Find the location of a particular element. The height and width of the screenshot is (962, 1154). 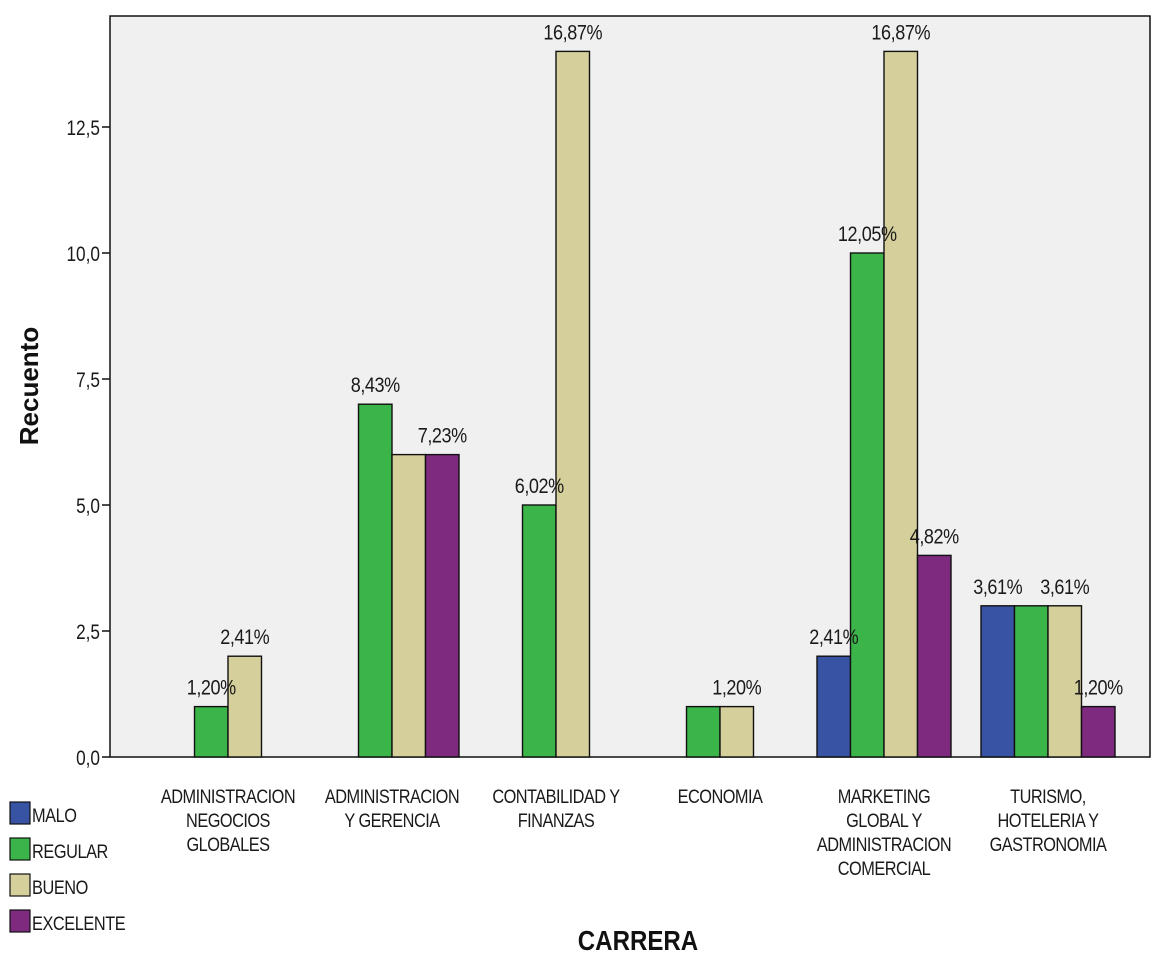

y-axis: 0,0 2,5 5,0 7,5 10,0 12,5 is located at coordinates (88, 444).